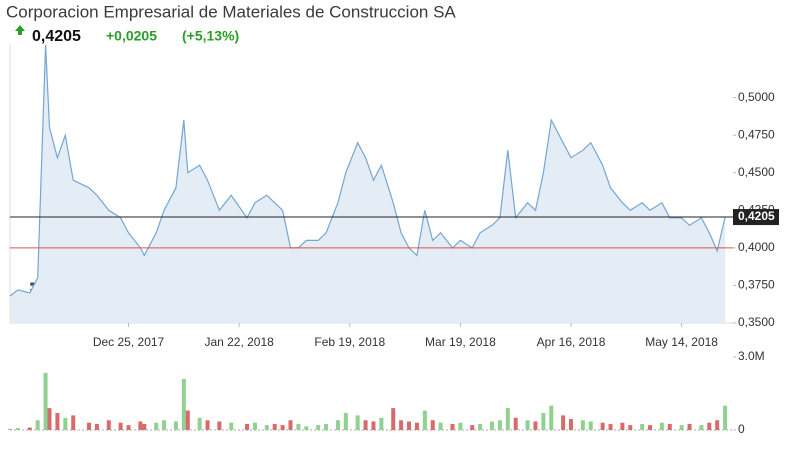 Image resolution: width=788 pixels, height=451 pixels. I want to click on y-tick-label: 0,4750, so click(756, 134).